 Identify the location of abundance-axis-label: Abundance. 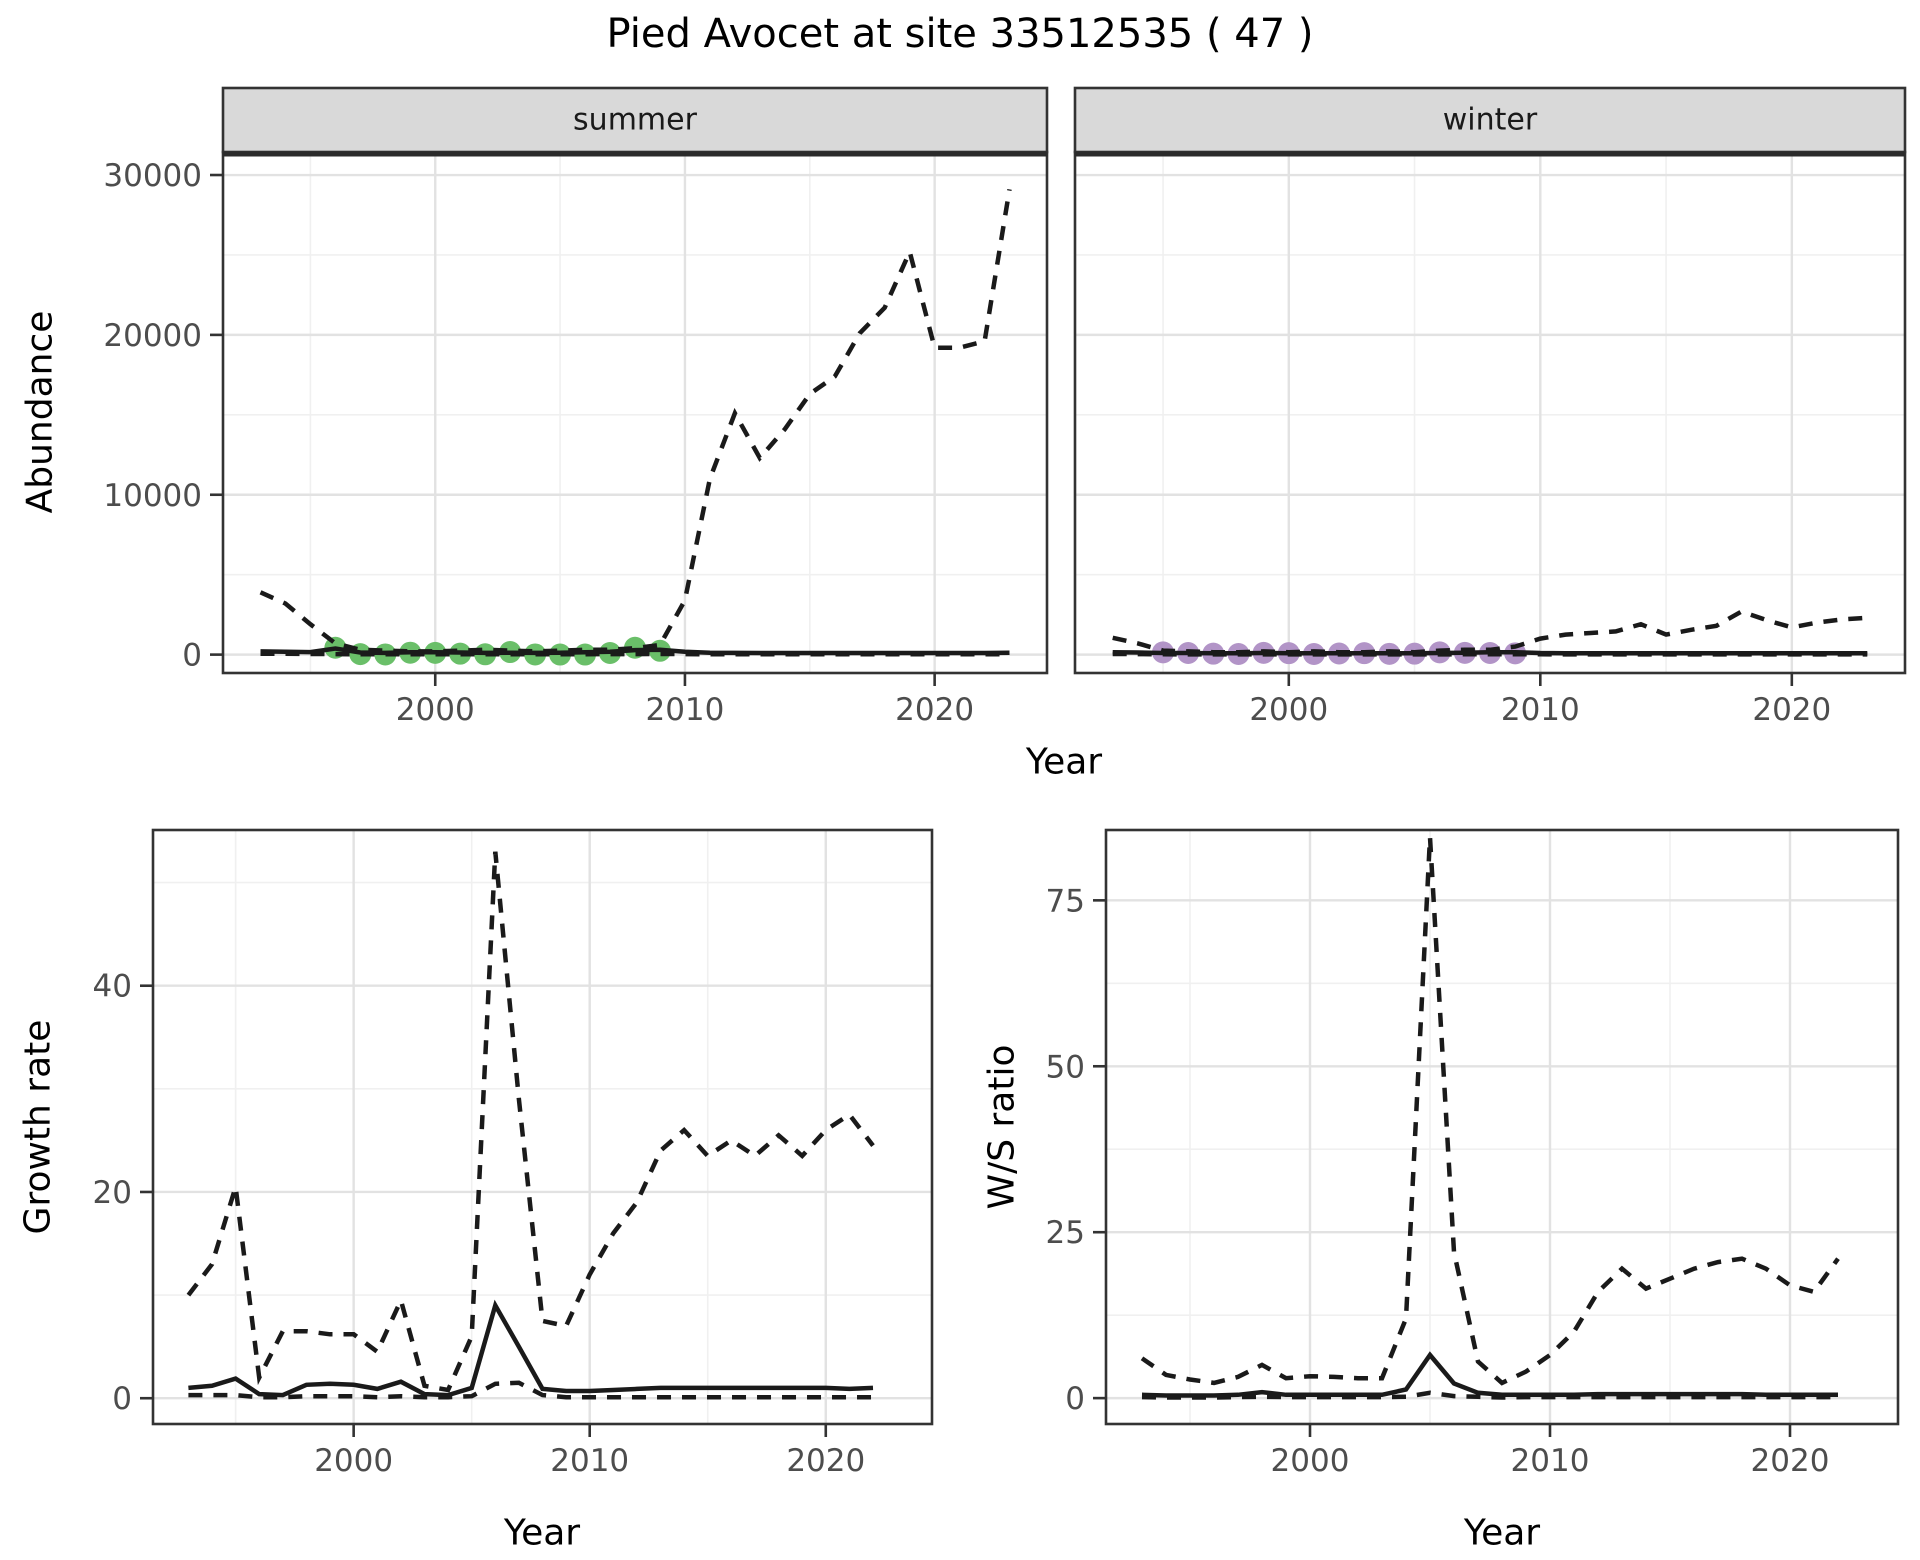
(40, 412).